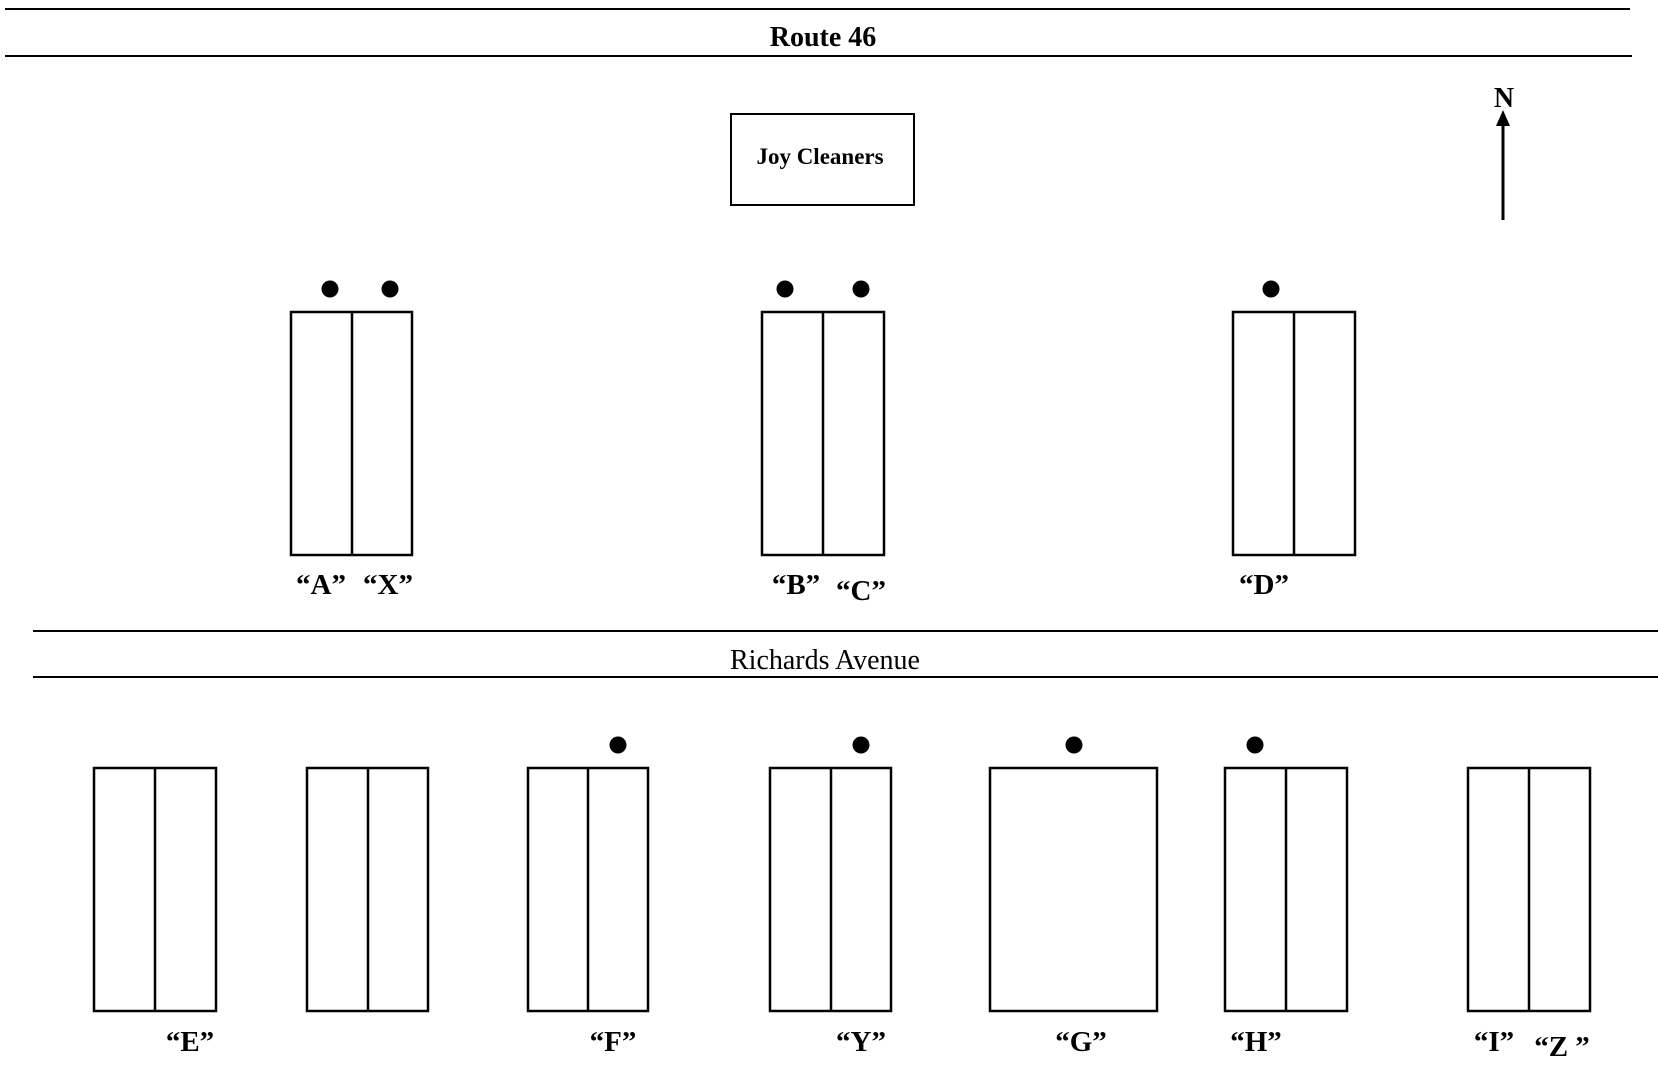  I want to click on route-46-label: Route 46, so click(823, 37).